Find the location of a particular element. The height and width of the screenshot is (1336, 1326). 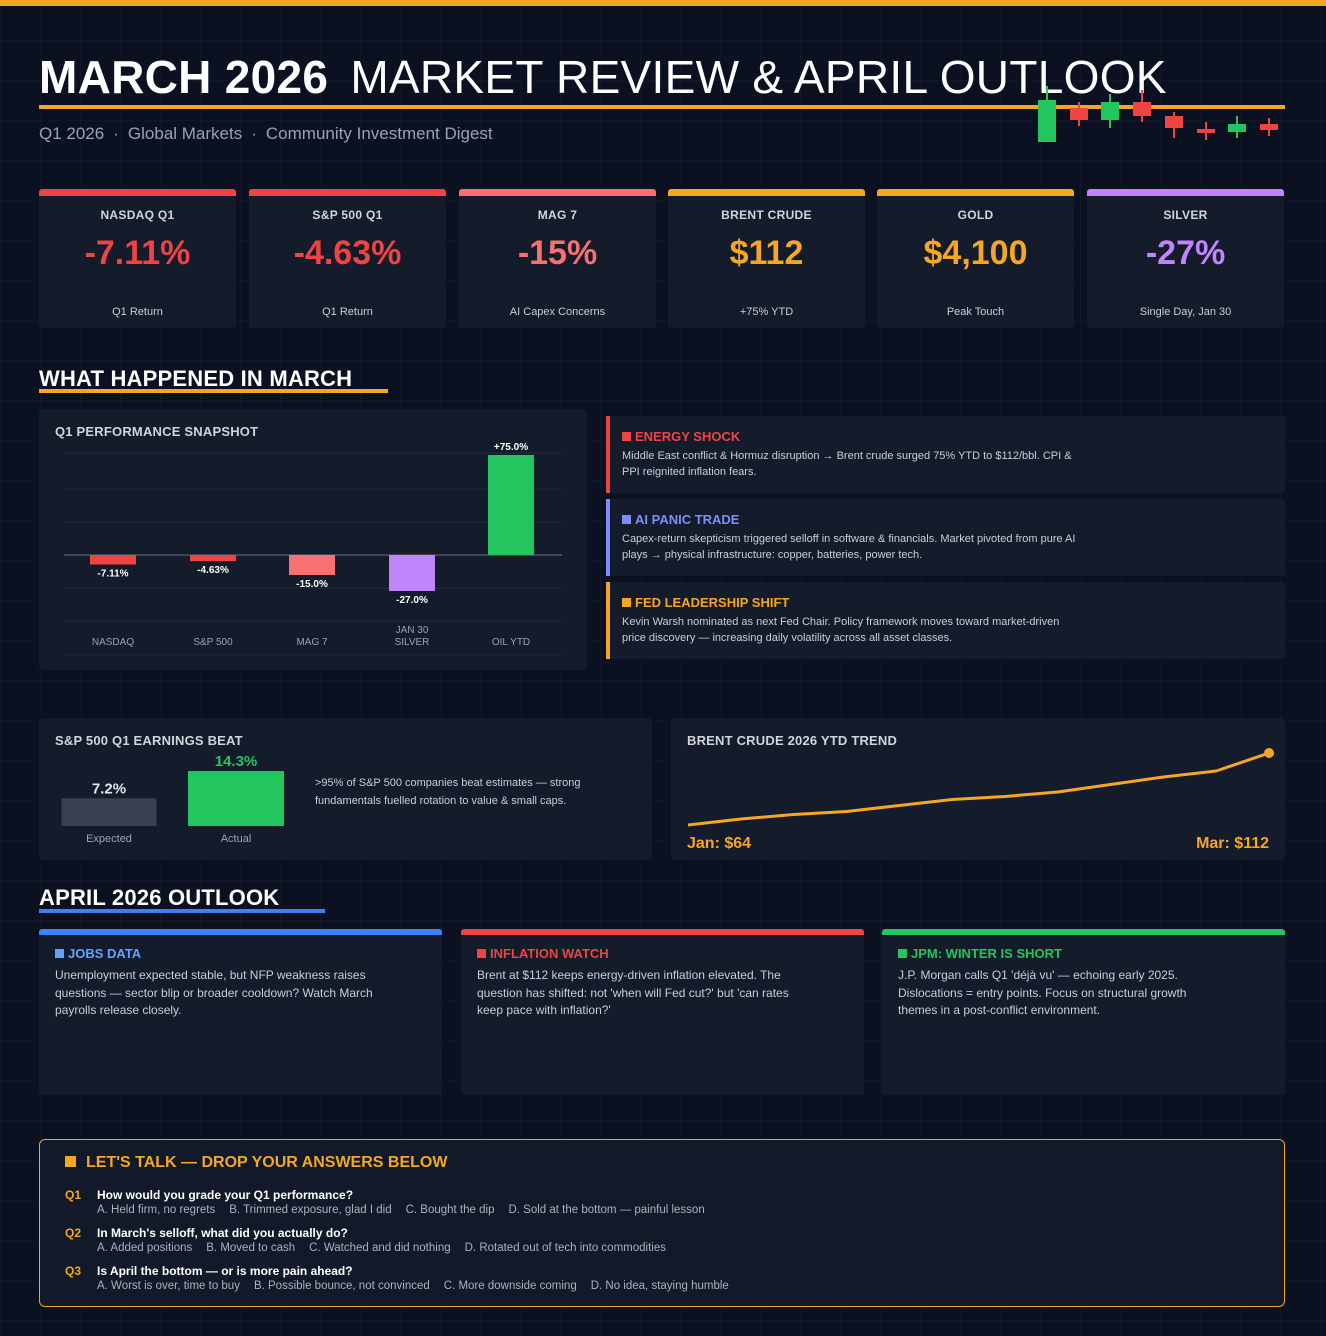

outlook-title: INFLATION WATCH is located at coordinates (543, 953).